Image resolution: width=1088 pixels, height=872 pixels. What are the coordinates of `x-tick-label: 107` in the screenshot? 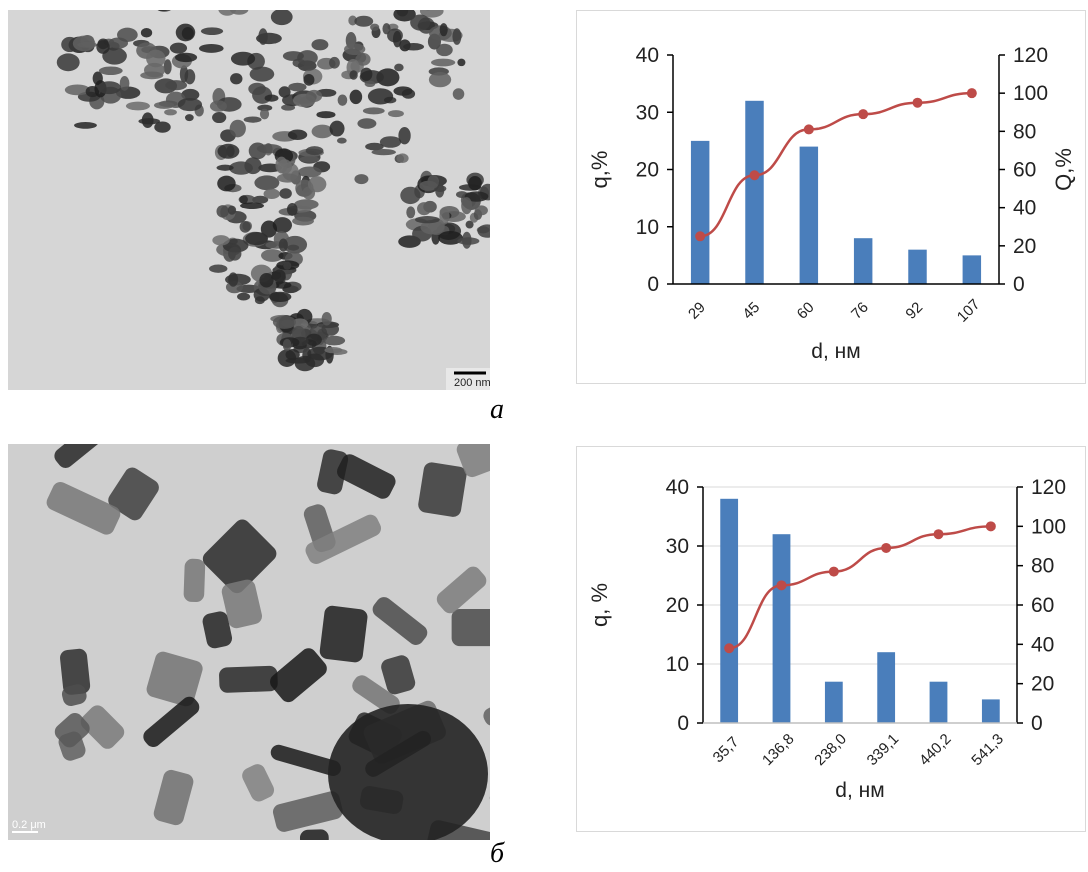 It's located at (969, 311).